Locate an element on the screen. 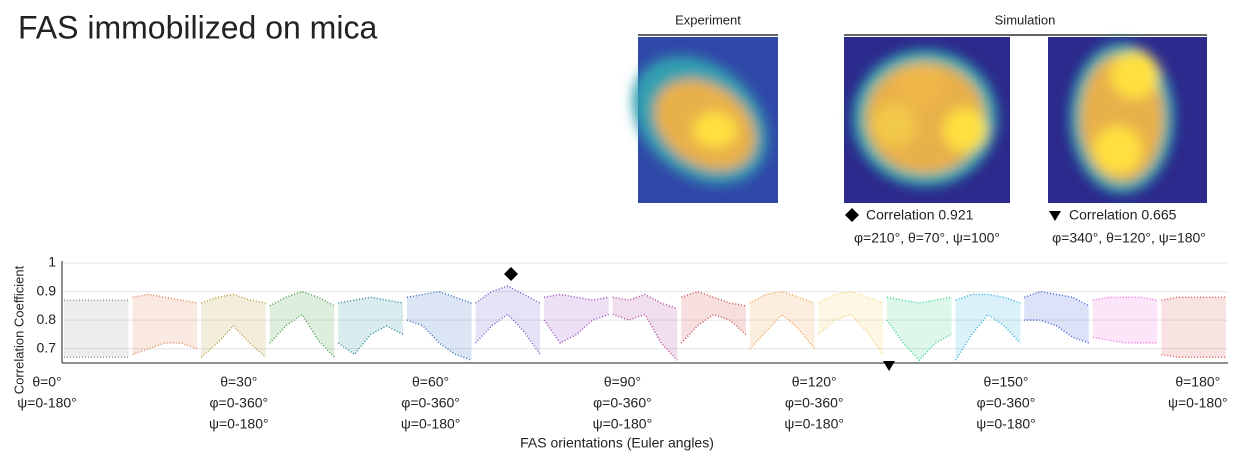 This screenshot has height=460, width=1236. annotation-angles: φ=340°, θ=120°, ψ=180° is located at coordinates (1129, 238).